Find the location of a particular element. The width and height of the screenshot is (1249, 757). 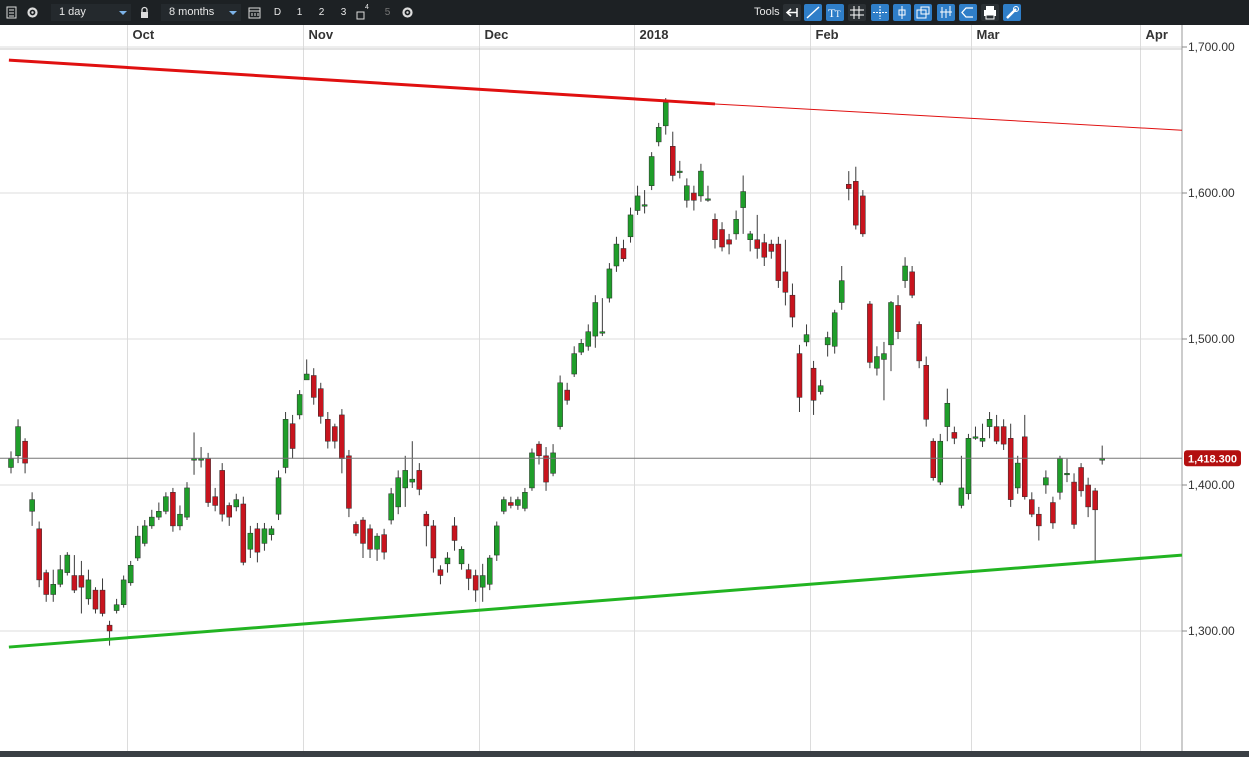

interval-select: 1 day is located at coordinates (91, 12).